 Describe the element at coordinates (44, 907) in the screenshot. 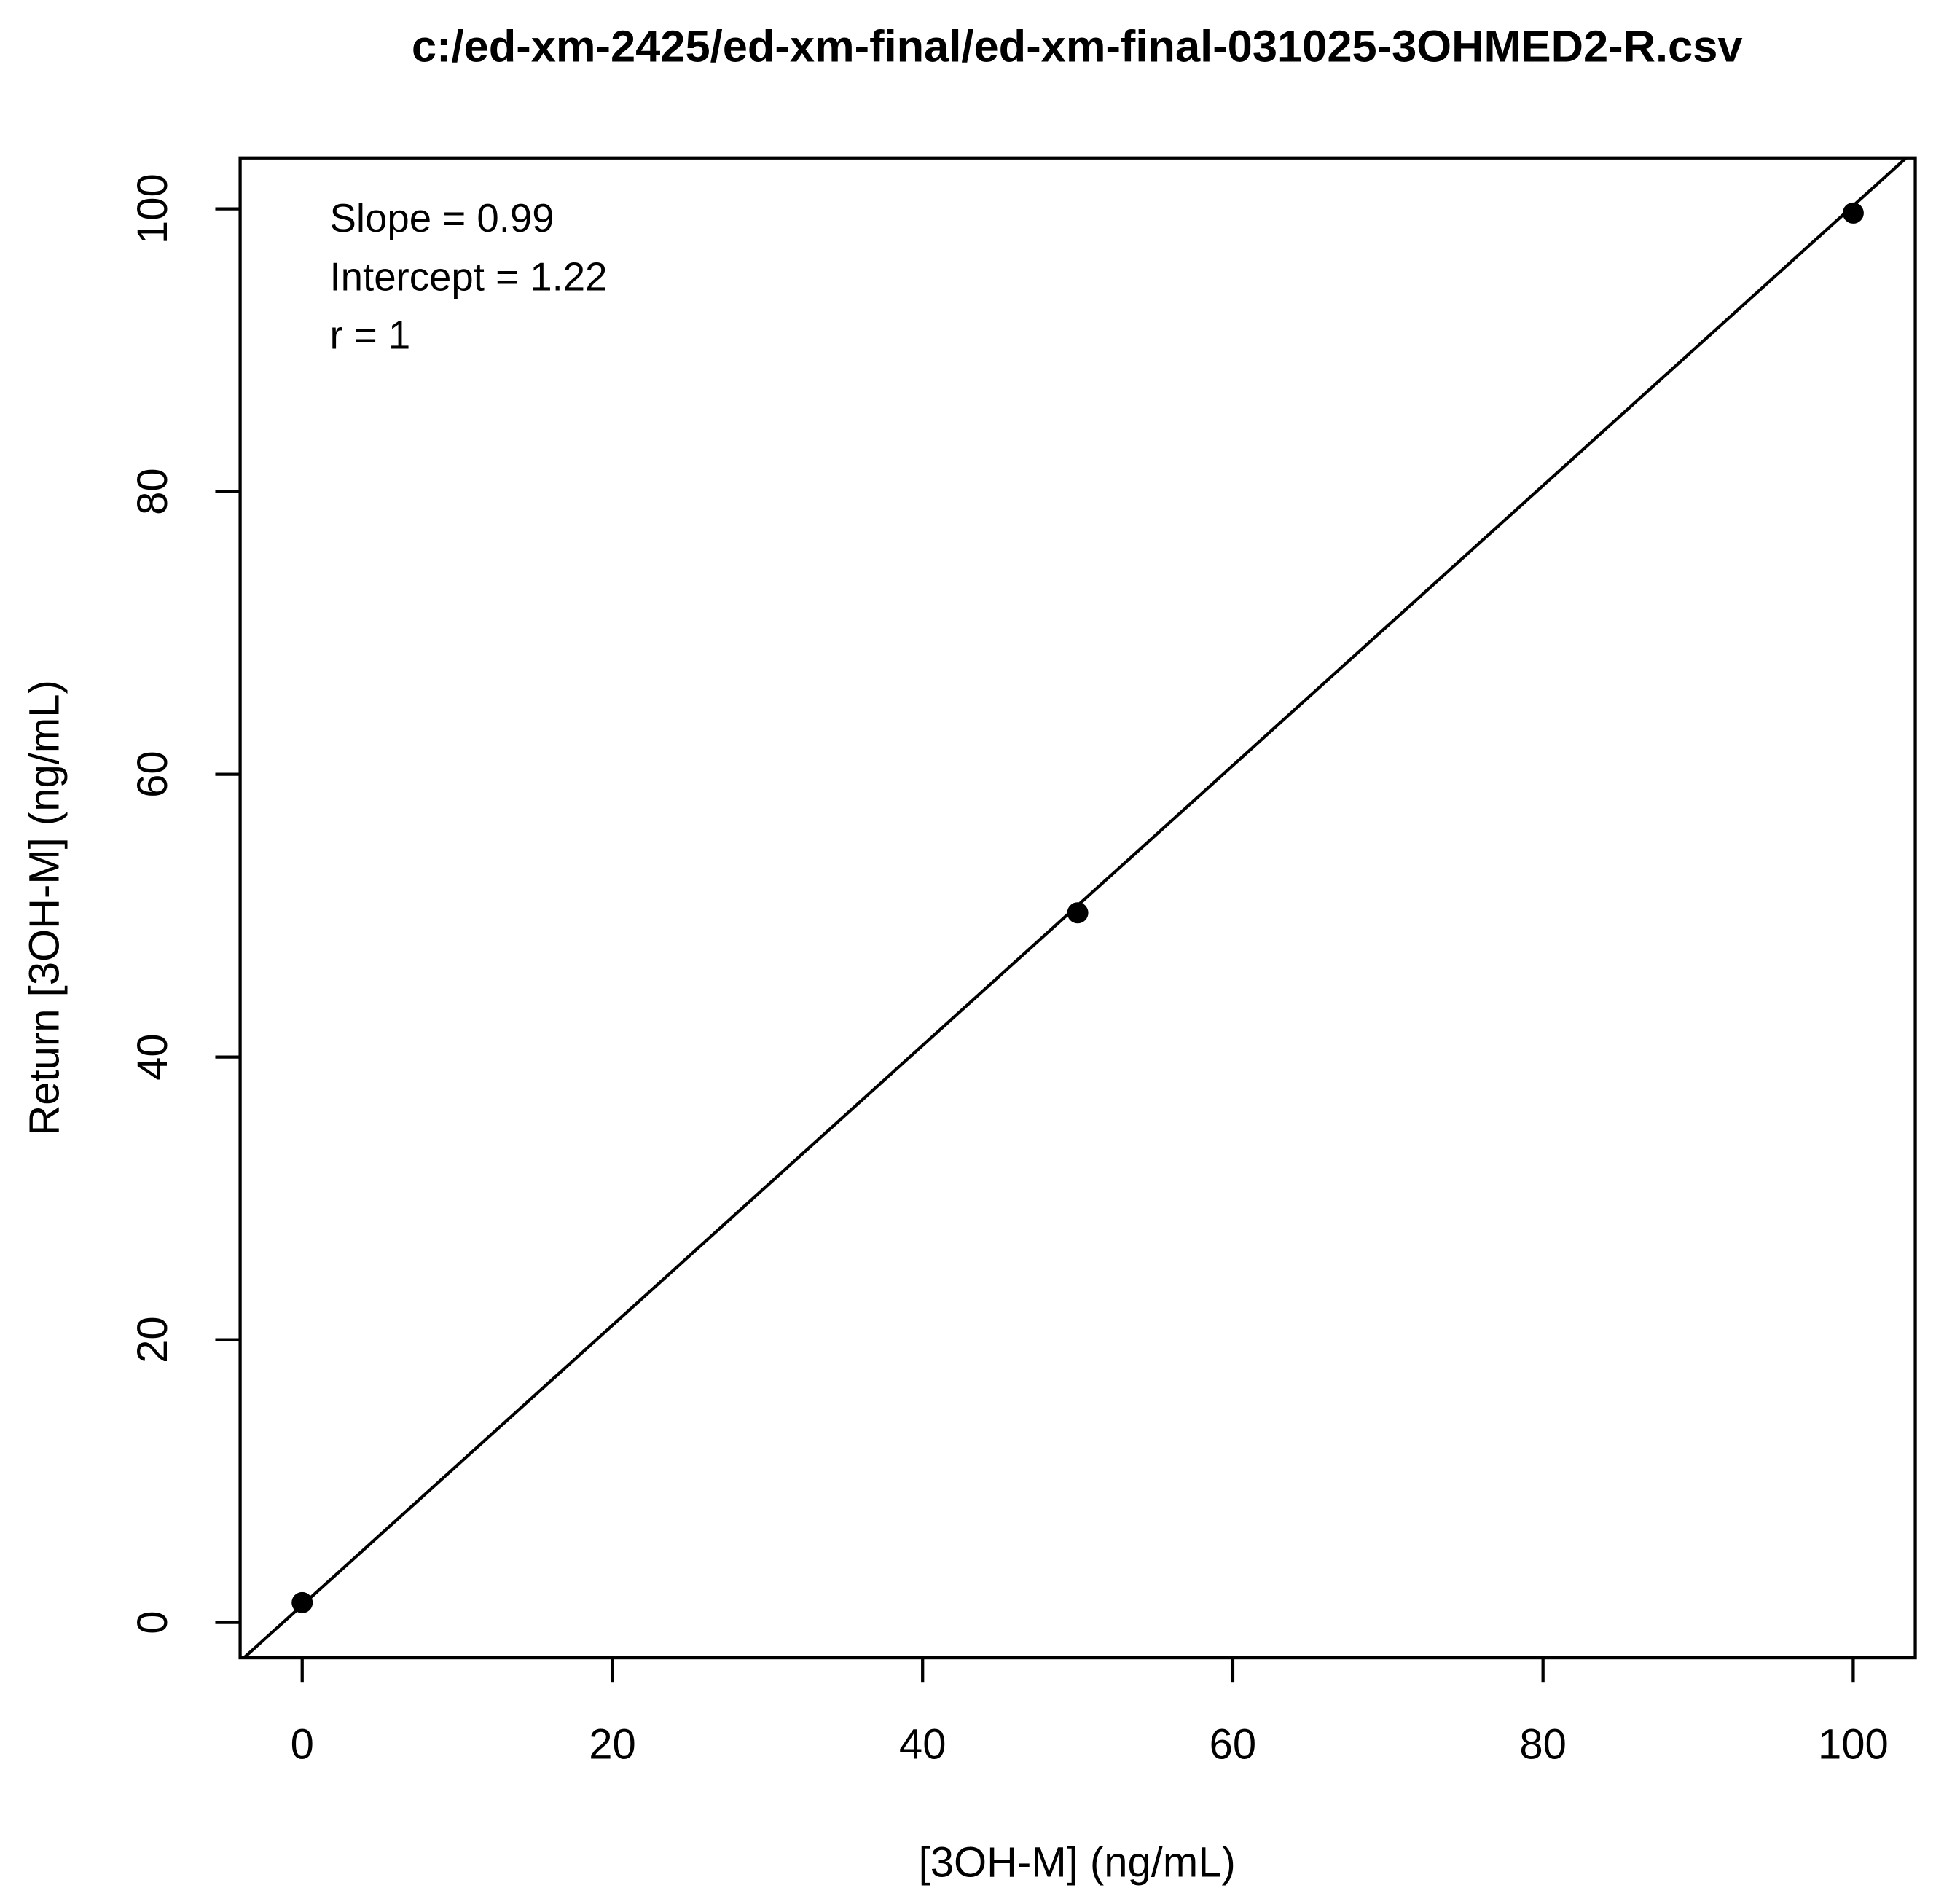

I see `y-axis-label: Return [3OH-M] (ng/mL)` at that location.